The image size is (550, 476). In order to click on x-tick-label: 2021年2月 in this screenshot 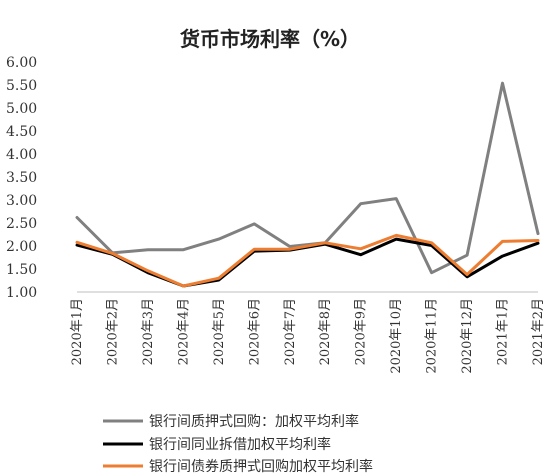, I will do `click(538, 331)`.